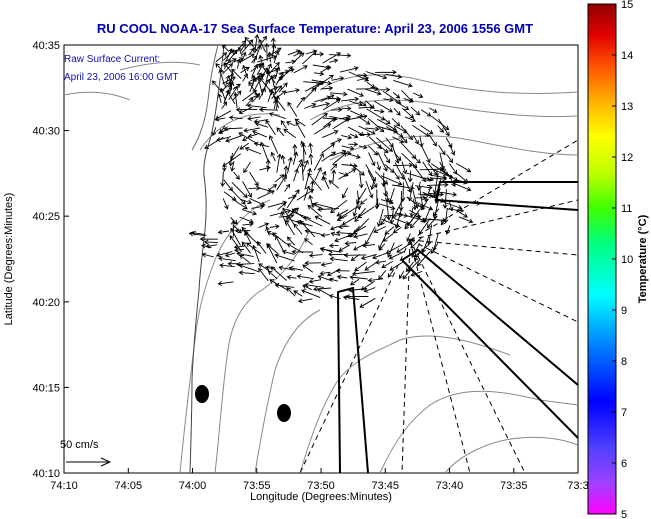 This screenshot has height=519, width=651. Describe the element at coordinates (643, 258) in the screenshot. I see `colorbar-label: Temperature (°C)` at that location.